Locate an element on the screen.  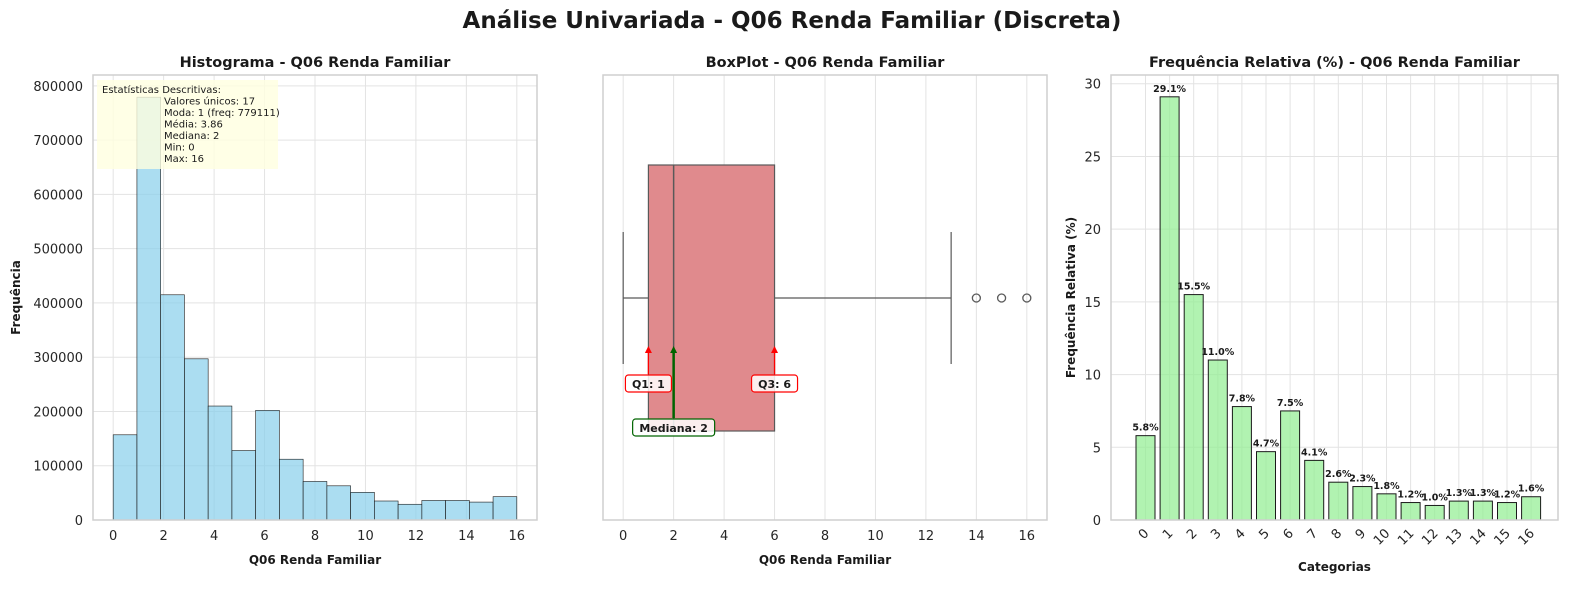
median-annotation-arrowhead is located at coordinates (674, 349).